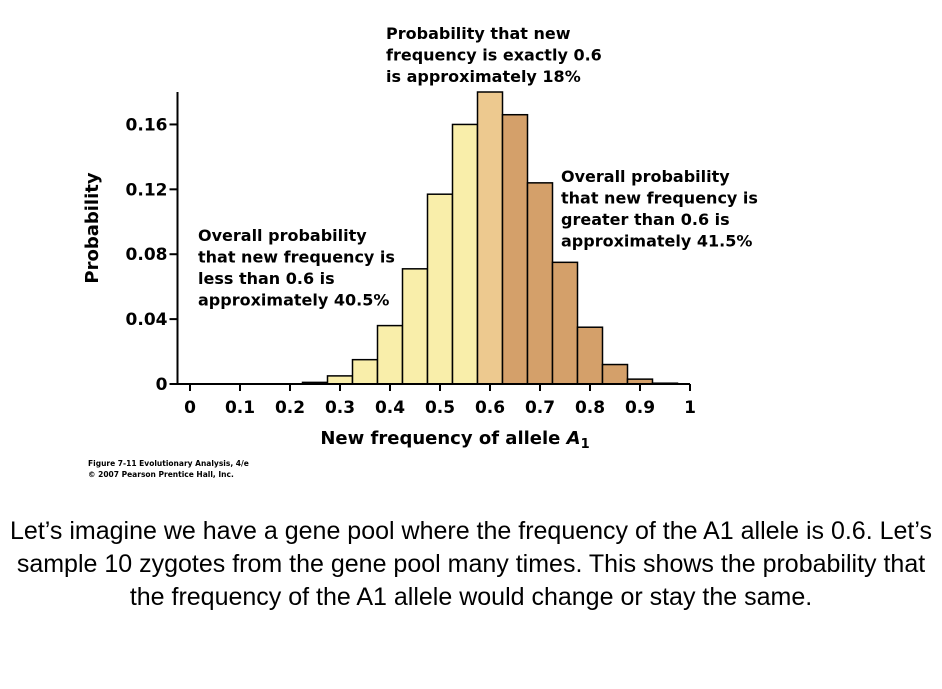 The height and width of the screenshot is (689, 942). What do you see at coordinates (147, 255) in the screenshot?
I see `y-tick-label: 0.08` at bounding box center [147, 255].